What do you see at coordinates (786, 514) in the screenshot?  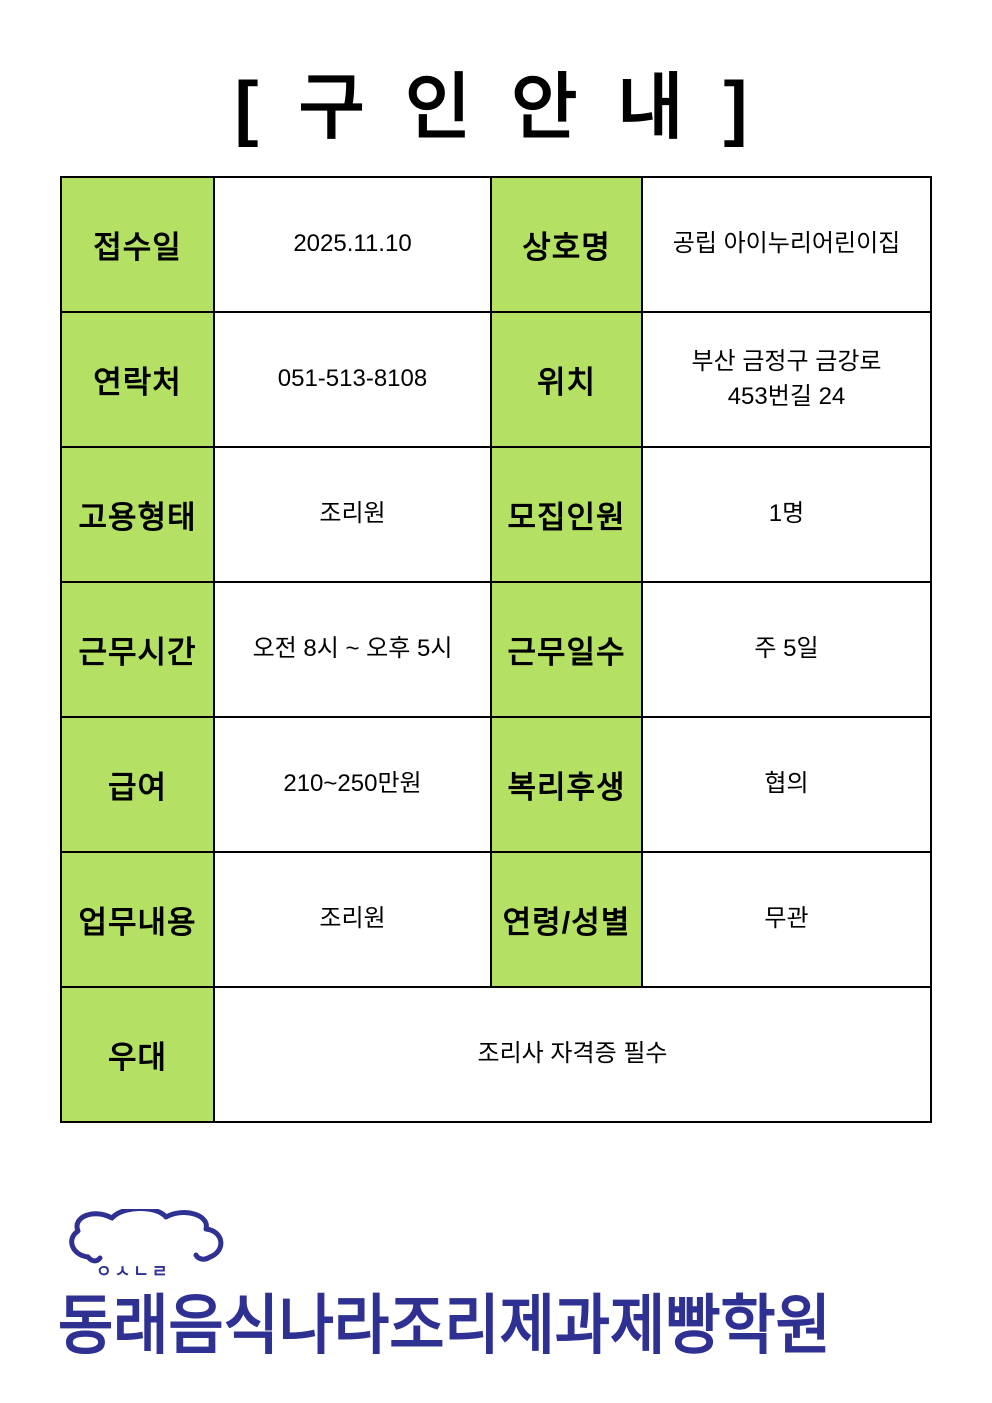 I see `value-recruit-count: 1명` at bounding box center [786, 514].